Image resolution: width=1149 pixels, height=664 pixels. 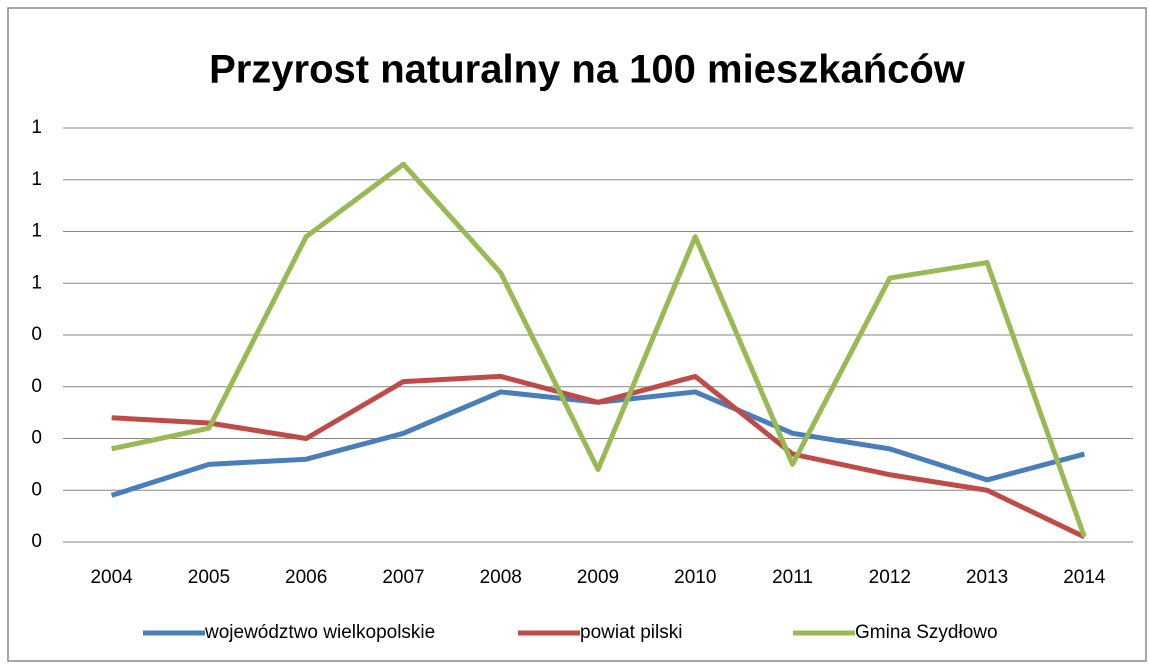 What do you see at coordinates (695, 577) in the screenshot?
I see `x-tick-label: 2010` at bounding box center [695, 577].